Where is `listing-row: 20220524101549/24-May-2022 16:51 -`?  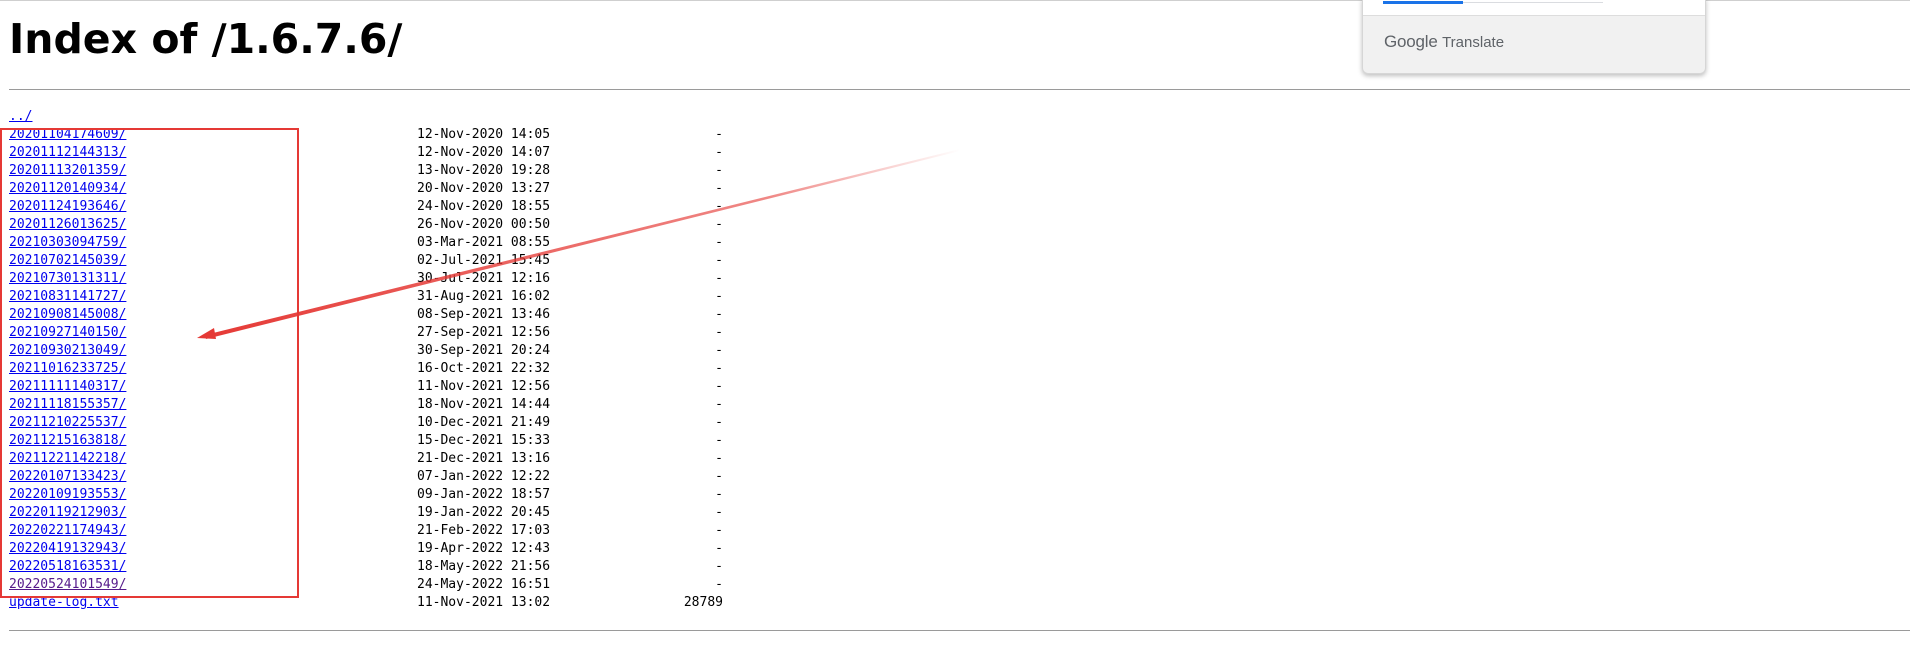
listing-row: 20220524101549/24-May-2022 16:51 - is located at coordinates (369, 585).